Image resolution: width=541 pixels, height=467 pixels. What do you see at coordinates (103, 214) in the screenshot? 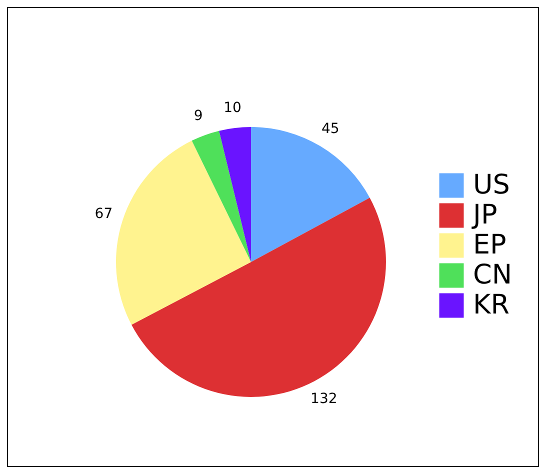
I see `data-label: 67` at bounding box center [103, 214].